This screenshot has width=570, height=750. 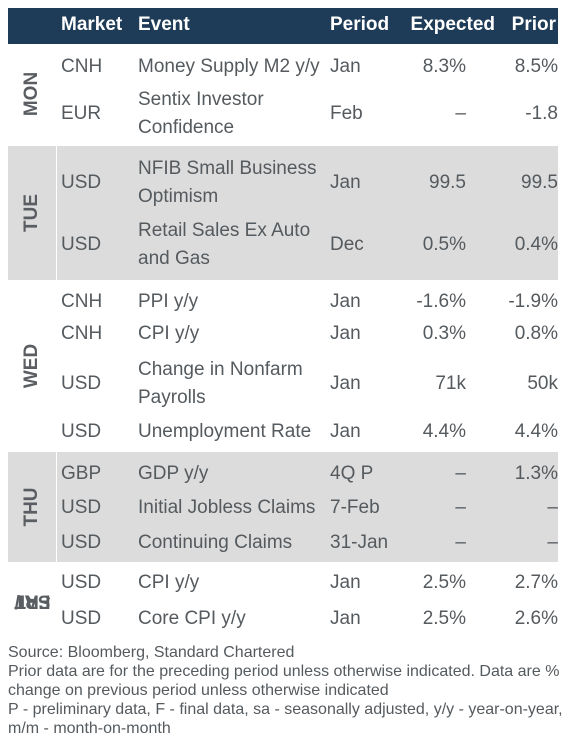 What do you see at coordinates (192, 618) in the screenshot?
I see `cell-event: Core CPI y/y` at bounding box center [192, 618].